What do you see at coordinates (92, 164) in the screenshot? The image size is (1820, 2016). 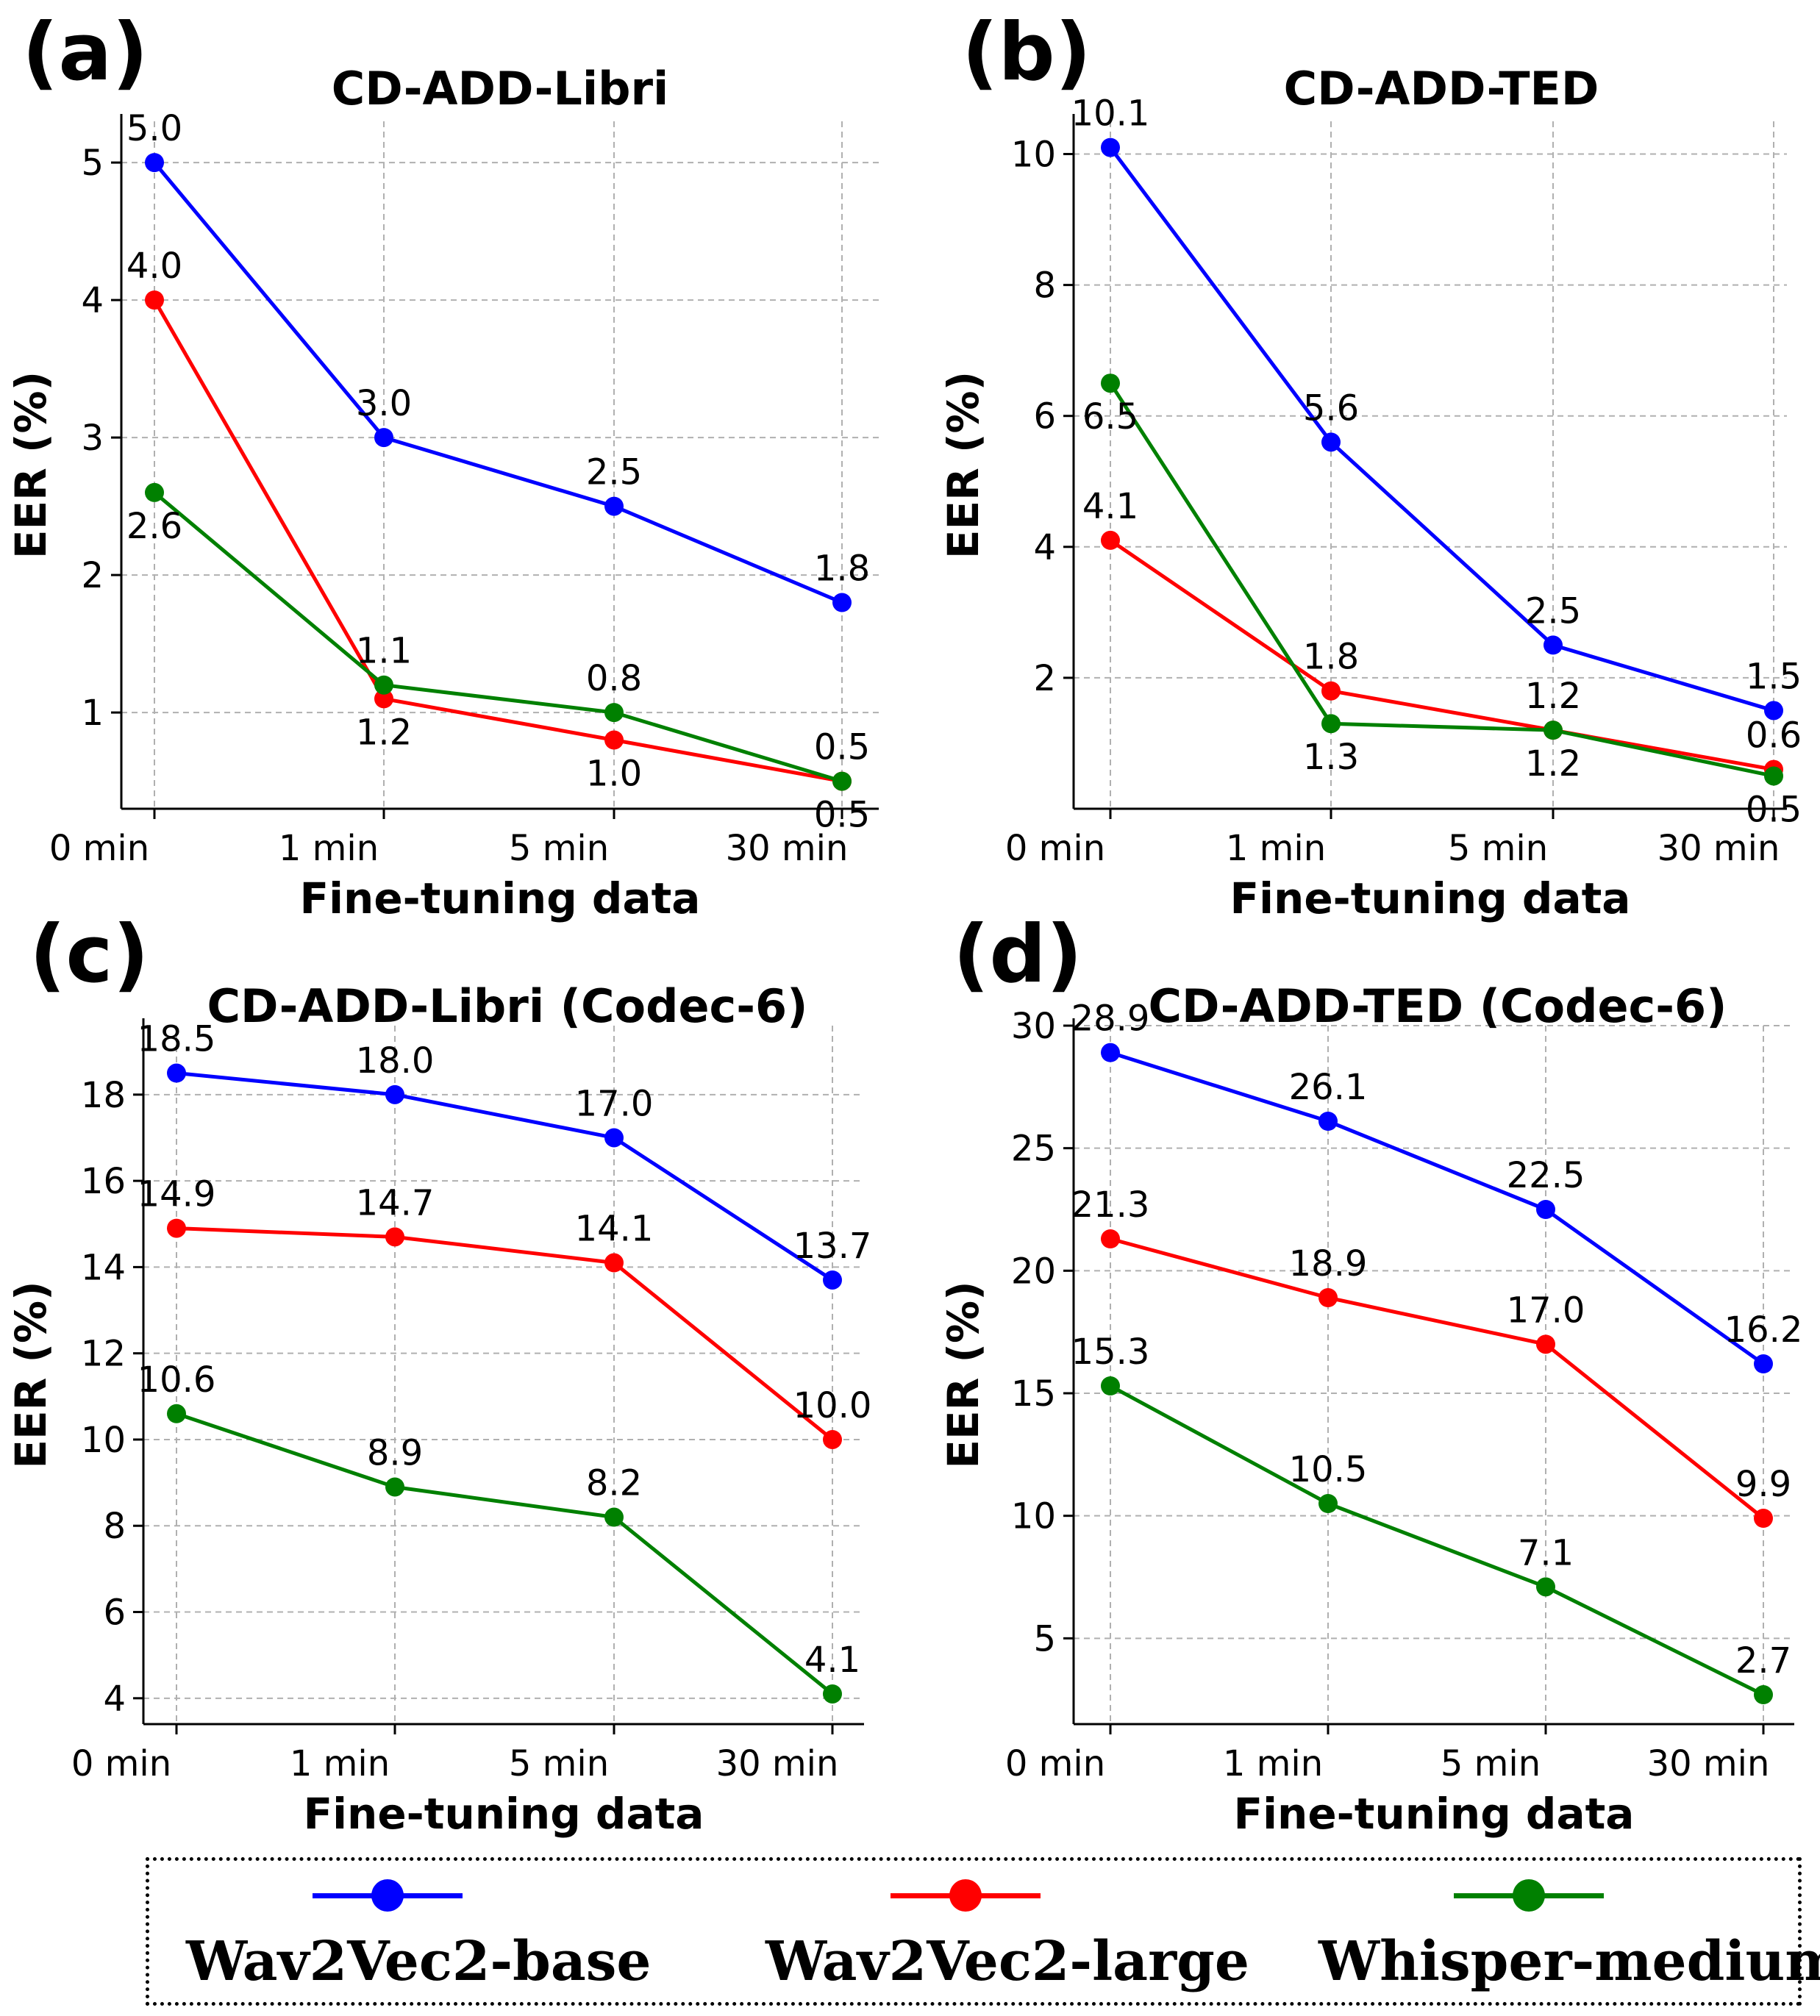 I see `y-tick-label: 5` at bounding box center [92, 164].